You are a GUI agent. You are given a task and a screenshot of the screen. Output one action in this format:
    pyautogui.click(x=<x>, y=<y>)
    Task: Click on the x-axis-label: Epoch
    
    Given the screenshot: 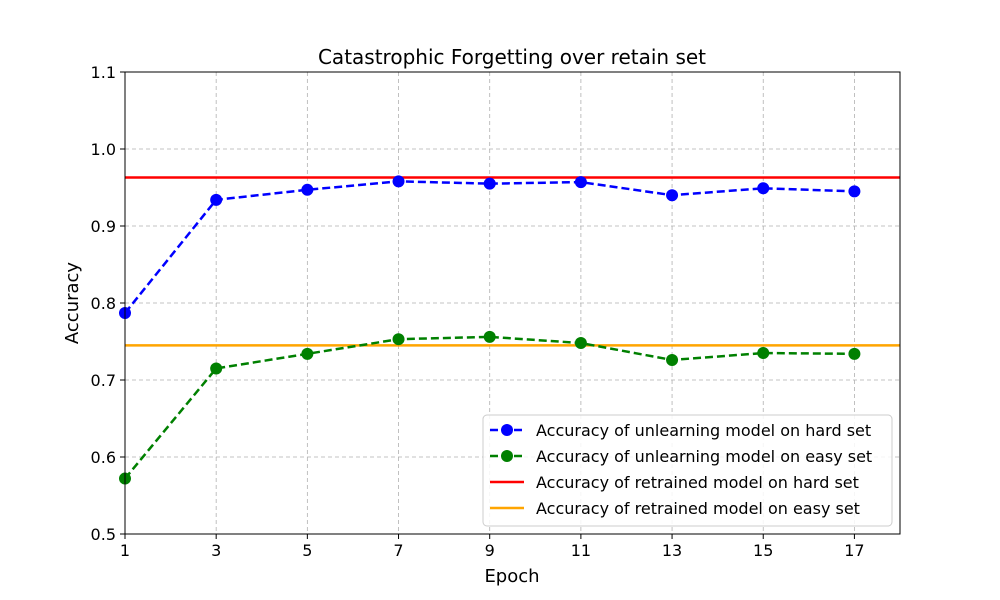 What is the action you would take?
    pyautogui.click(x=511, y=576)
    